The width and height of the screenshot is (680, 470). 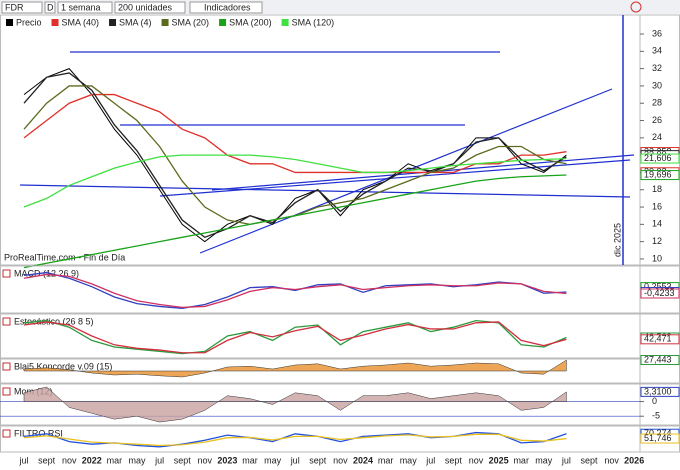 What do you see at coordinates (29, 22) in the screenshot?
I see `legend-label: Precio` at bounding box center [29, 22].